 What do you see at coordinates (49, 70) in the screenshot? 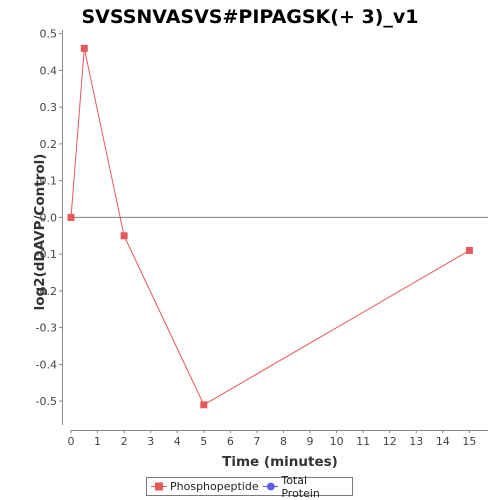
I see `y-tick-label: 0.4` at bounding box center [49, 70].